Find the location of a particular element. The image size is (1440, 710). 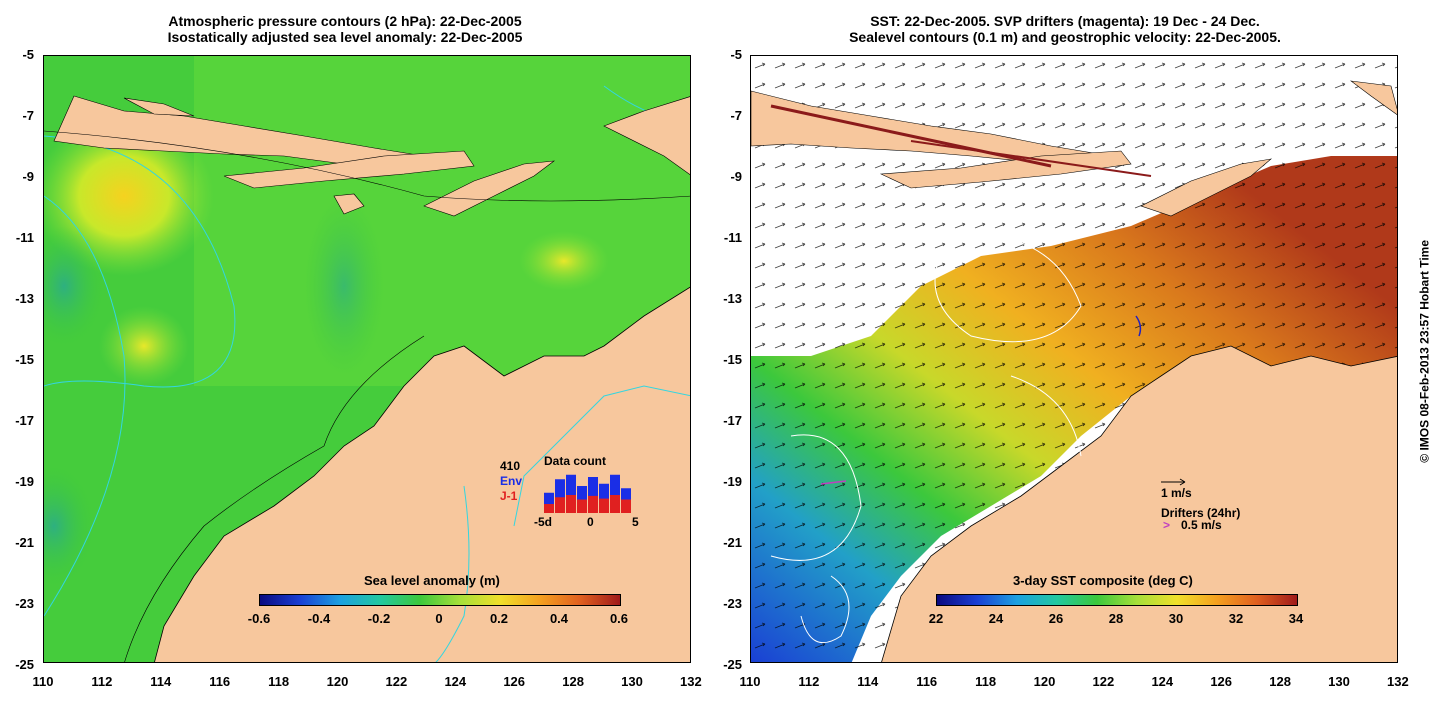

drifters-symbol: > is located at coordinates (1167, 525).